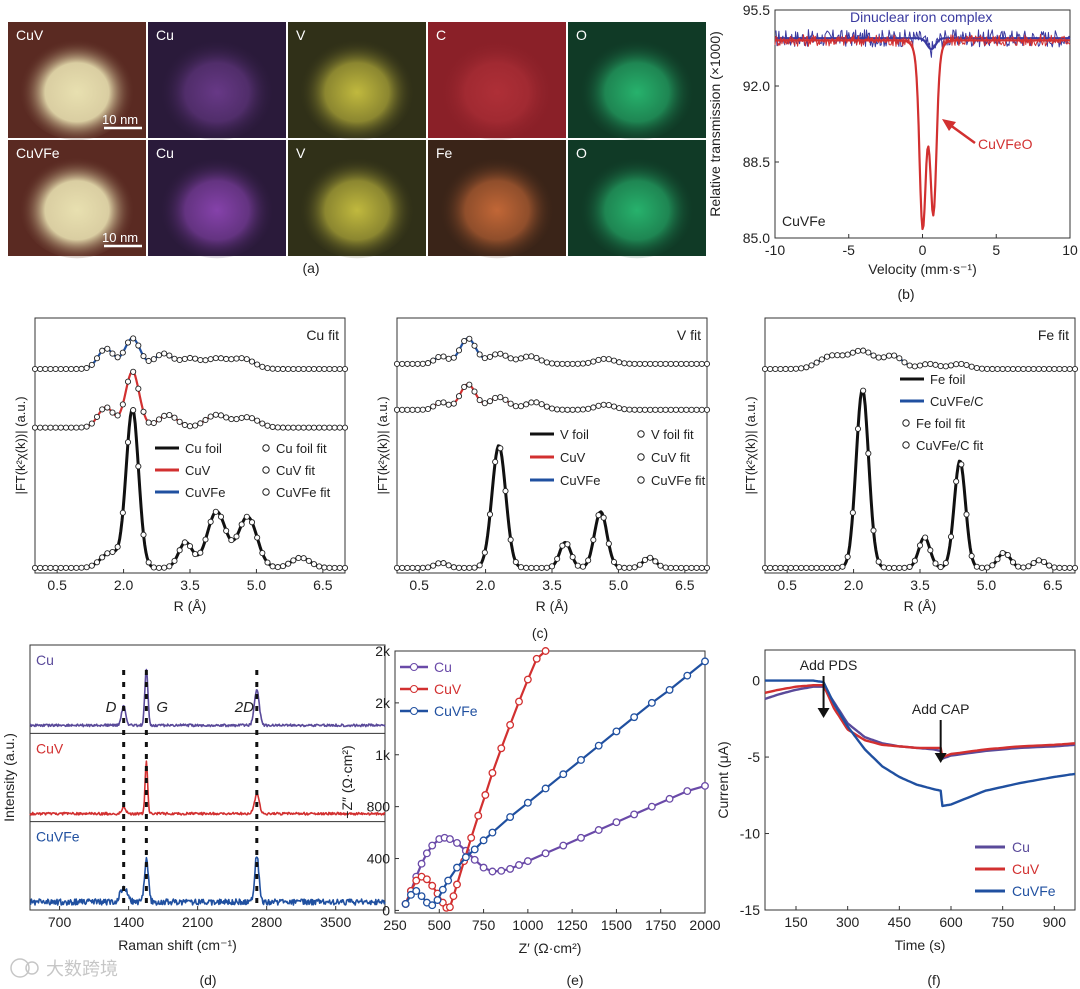 The width and height of the screenshot is (1080, 989). What do you see at coordinates (804, 221) in the screenshot?
I see `mossbauer-inner-label: CuVFe` at bounding box center [804, 221].